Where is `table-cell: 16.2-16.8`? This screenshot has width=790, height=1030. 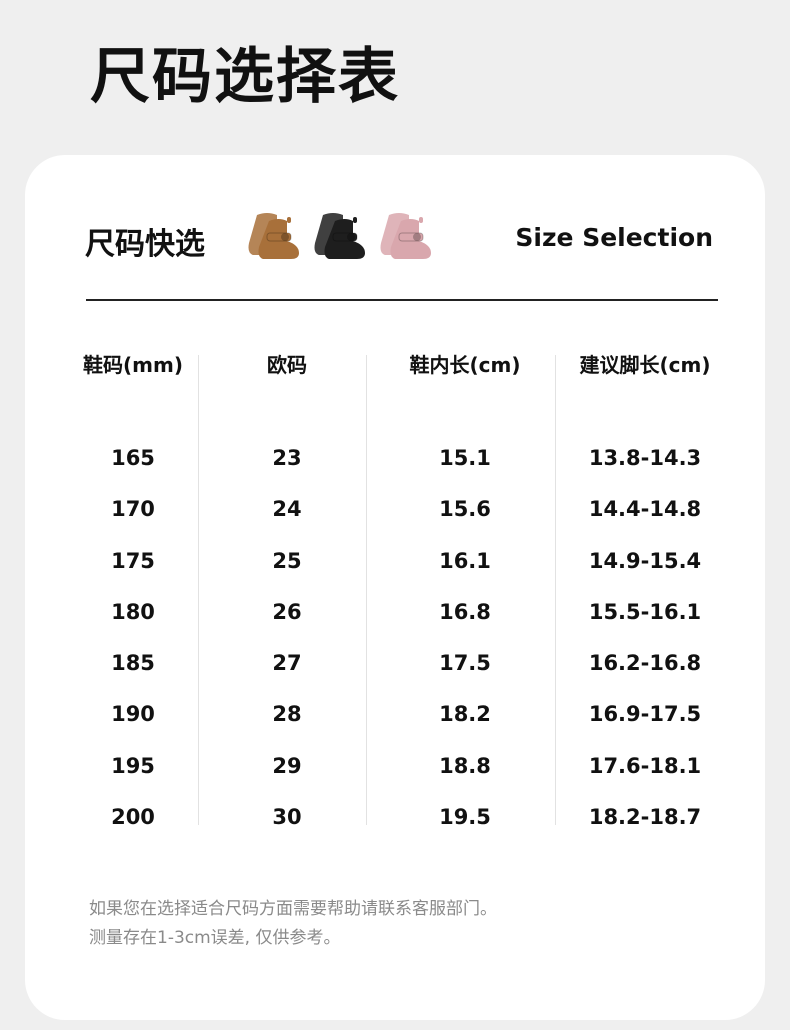
table-cell: 16.2-16.8 is located at coordinates (645, 663).